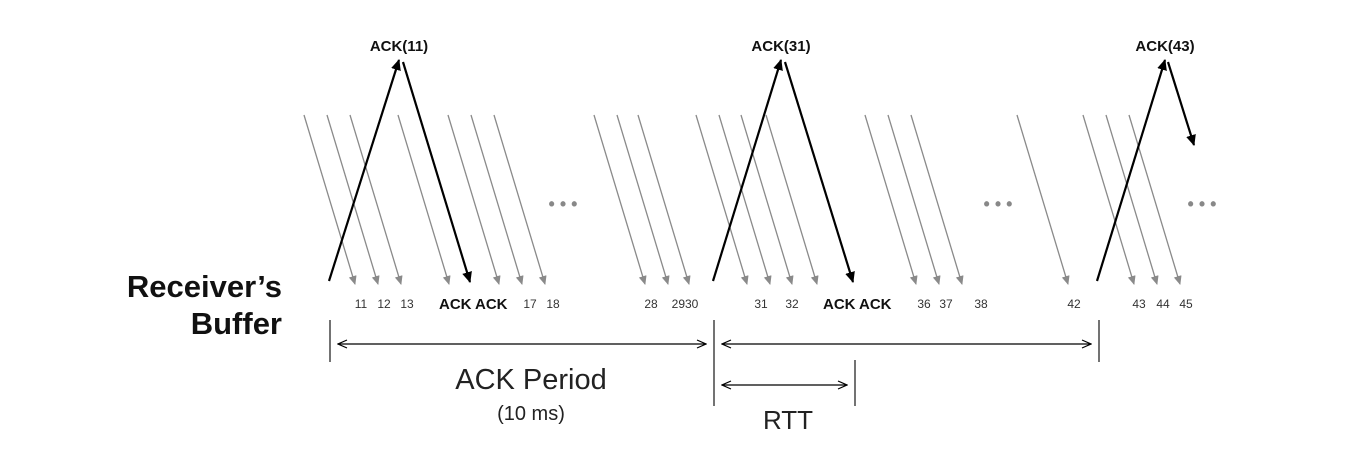  I want to click on seq-label: 32, so click(792, 304).